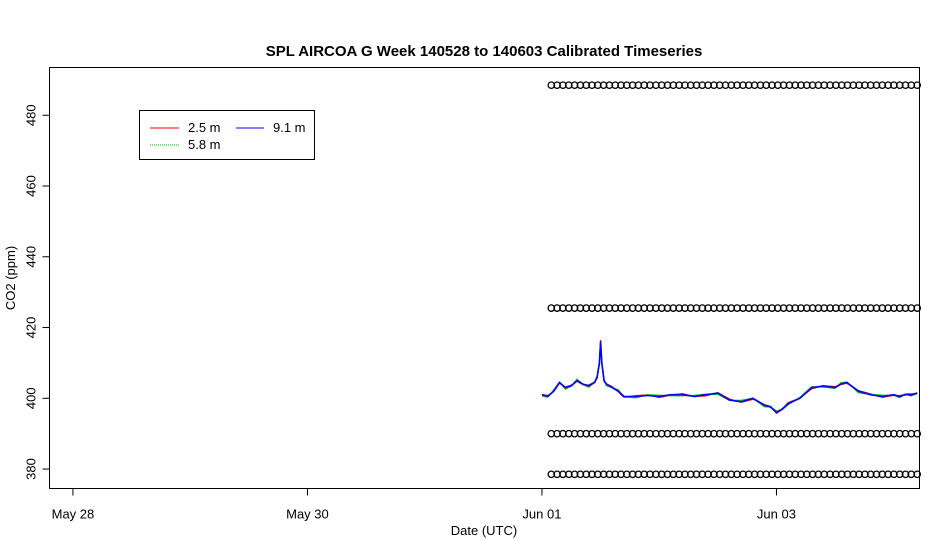 The width and height of the screenshot is (936, 540). What do you see at coordinates (307, 514) in the screenshot?
I see `x-tick-label: May 30` at bounding box center [307, 514].